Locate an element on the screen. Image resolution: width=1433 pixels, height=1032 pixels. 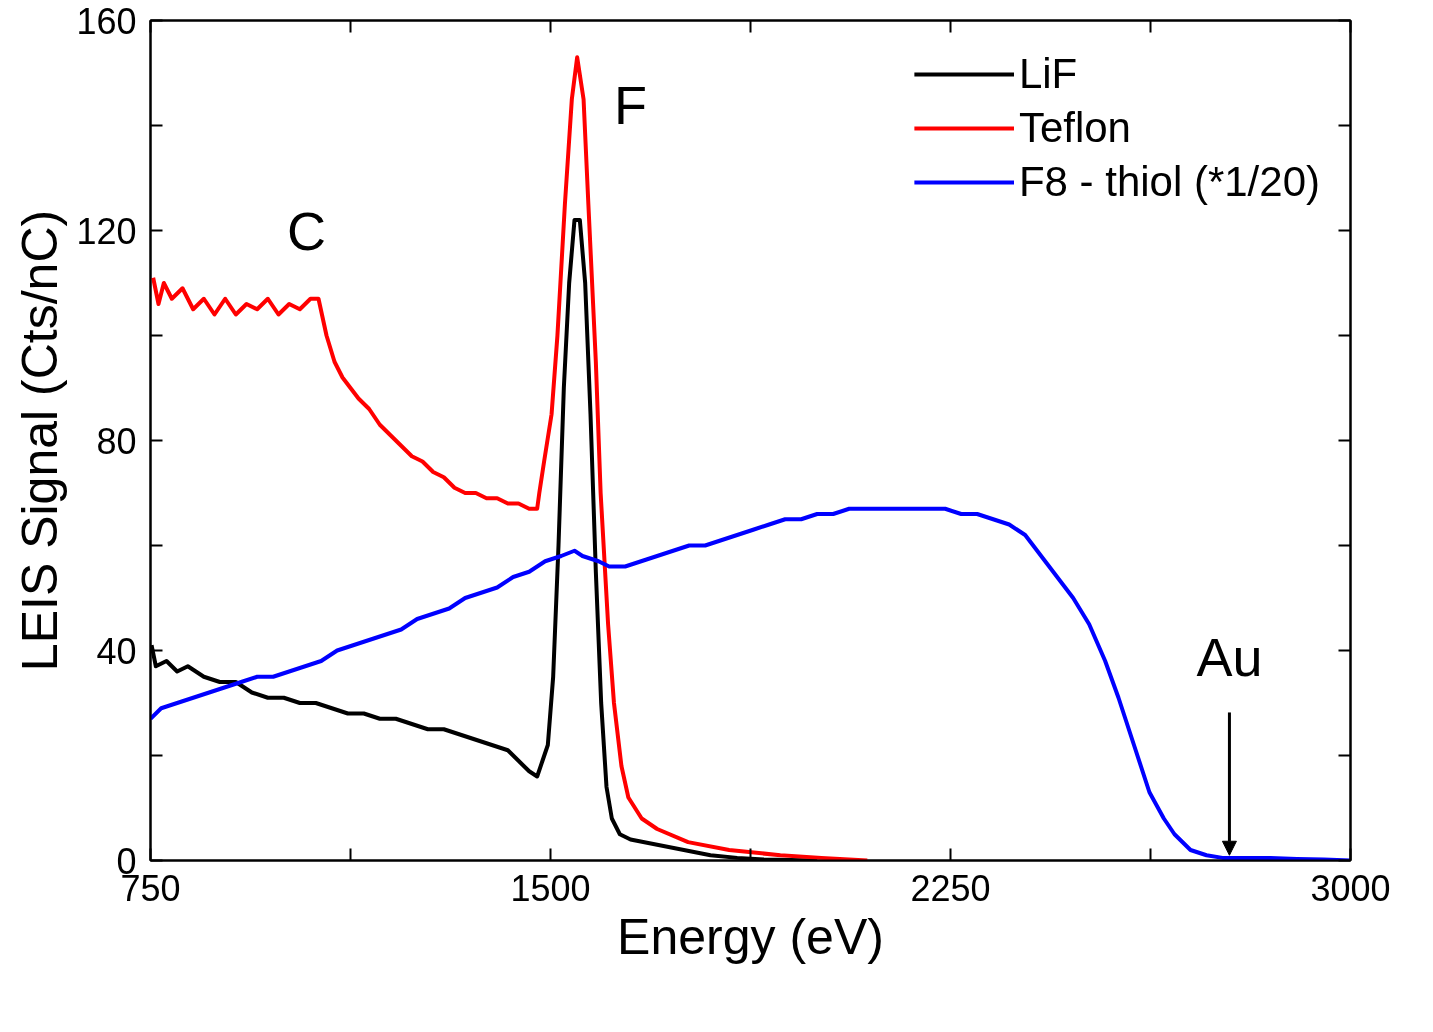
y-tick-label: 120 is located at coordinates (106, 231).